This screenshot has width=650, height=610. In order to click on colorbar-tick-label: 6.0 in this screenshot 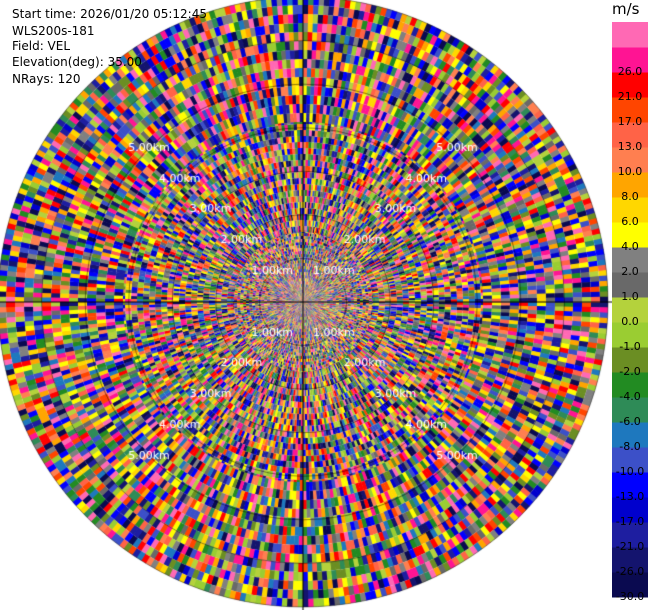, I will do `click(630, 221)`.